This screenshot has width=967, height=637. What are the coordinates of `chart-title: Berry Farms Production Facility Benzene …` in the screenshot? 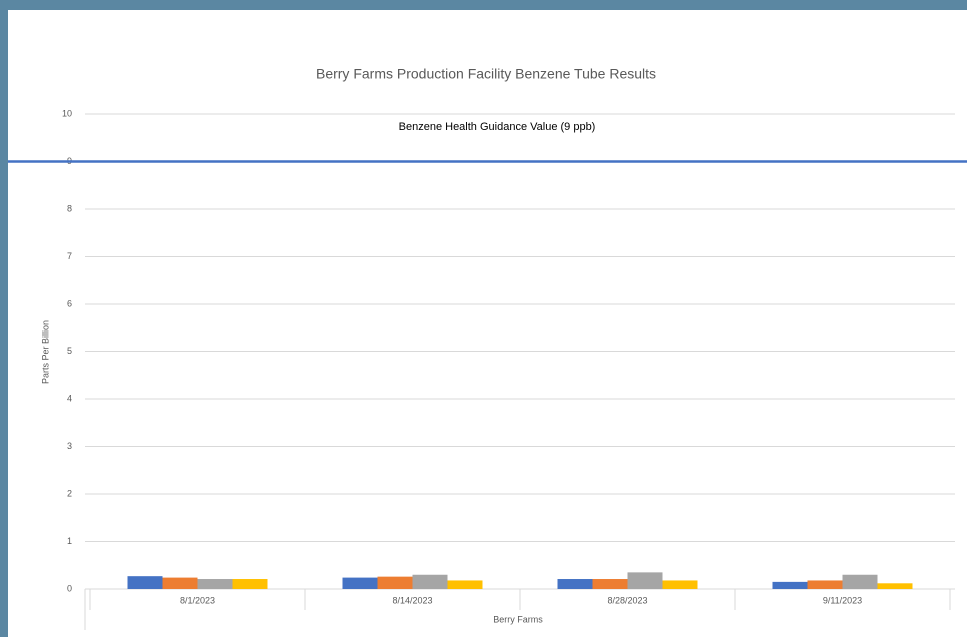 It's located at (486, 74).